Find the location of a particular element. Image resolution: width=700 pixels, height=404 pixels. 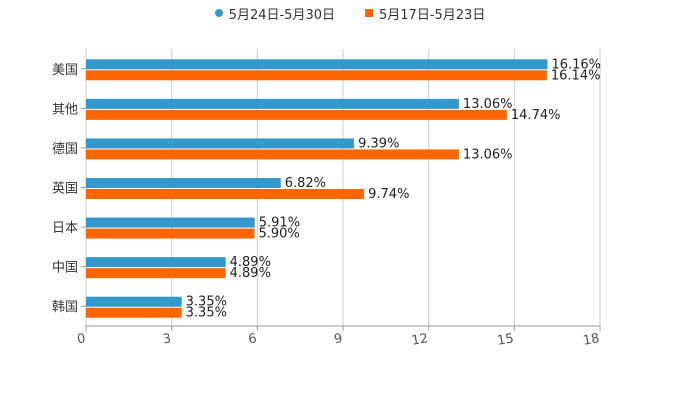

data-label-s2-4: 5.90% is located at coordinates (278, 234).